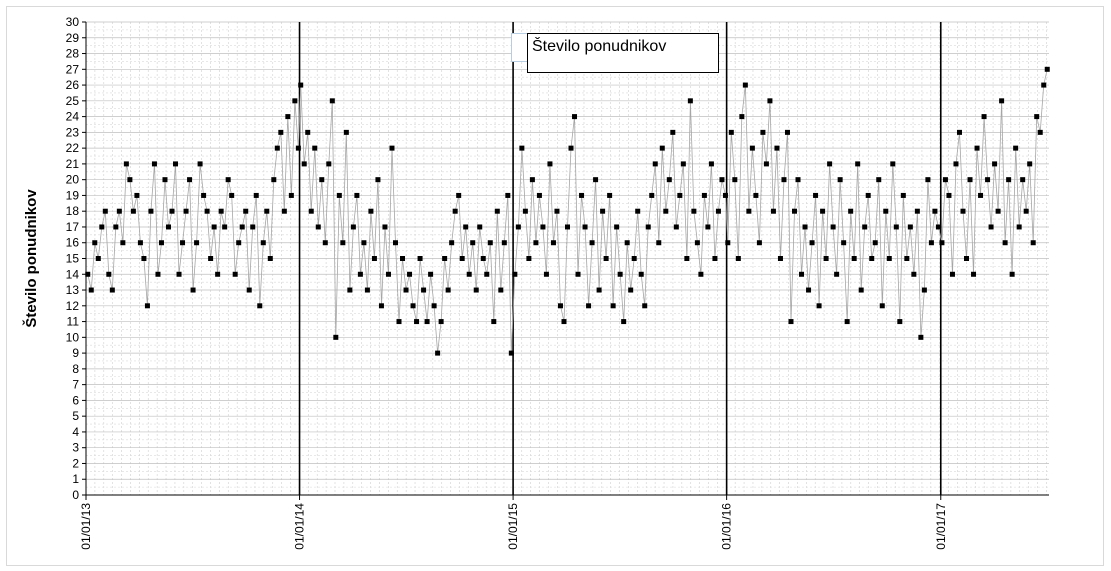 Image resolution: width=1111 pixels, height=571 pixels. Describe the element at coordinates (73, 164) in the screenshot. I see `y-tick-label: 21` at that location.